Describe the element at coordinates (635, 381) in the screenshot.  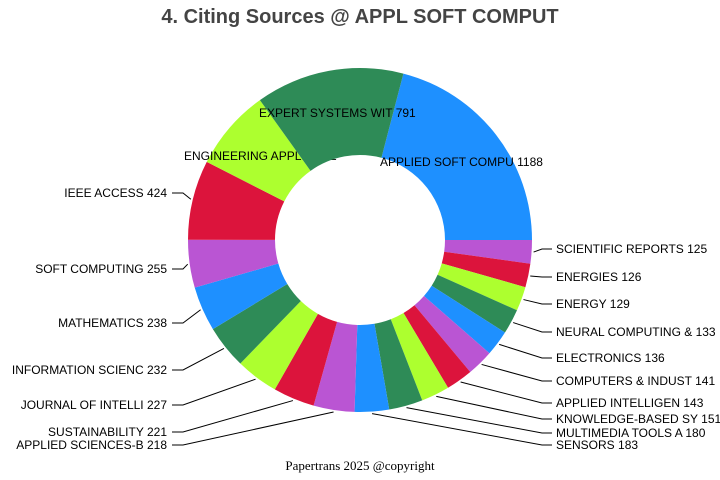
I see `slice-label: COMPUTERS & INDUST 141` at that location.